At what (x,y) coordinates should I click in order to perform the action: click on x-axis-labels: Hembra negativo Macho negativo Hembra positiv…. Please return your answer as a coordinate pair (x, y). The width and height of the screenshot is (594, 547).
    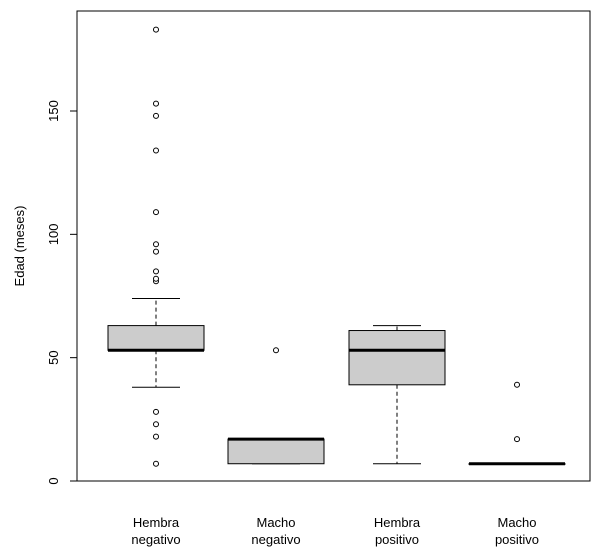
    Looking at the image, I should click on (335, 531).